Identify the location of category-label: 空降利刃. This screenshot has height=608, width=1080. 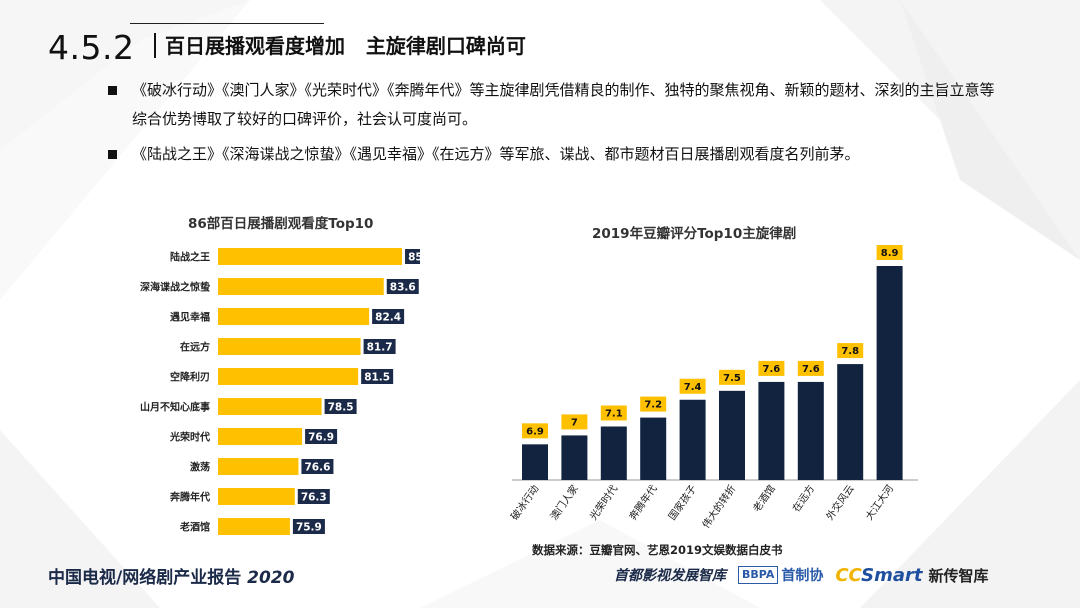
(190, 377).